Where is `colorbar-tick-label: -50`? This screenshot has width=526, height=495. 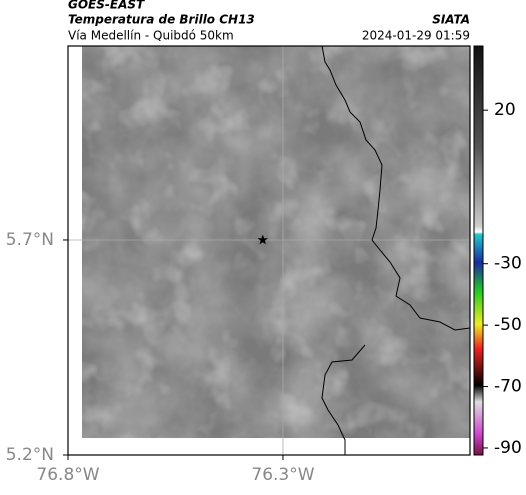 colorbar-tick-label: -50 is located at coordinates (508, 325).